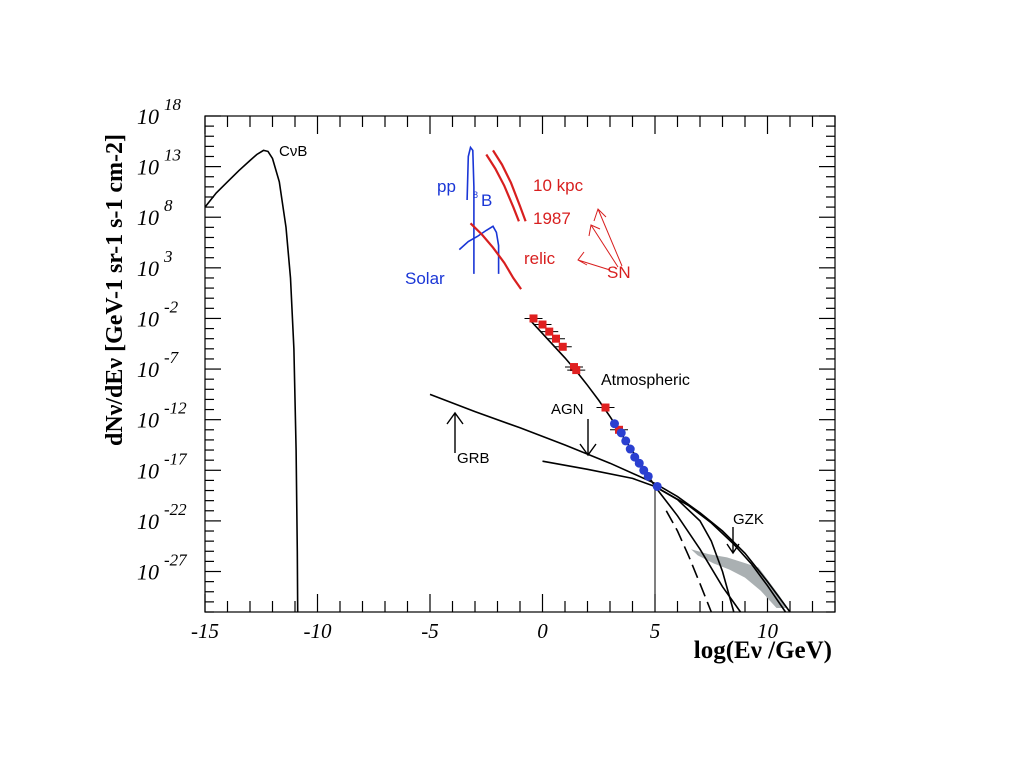 Image resolution: width=1025 pixels, height=769 pixels. Describe the element at coordinates (473, 458) in the screenshot. I see `grb-label: GRB` at that location.